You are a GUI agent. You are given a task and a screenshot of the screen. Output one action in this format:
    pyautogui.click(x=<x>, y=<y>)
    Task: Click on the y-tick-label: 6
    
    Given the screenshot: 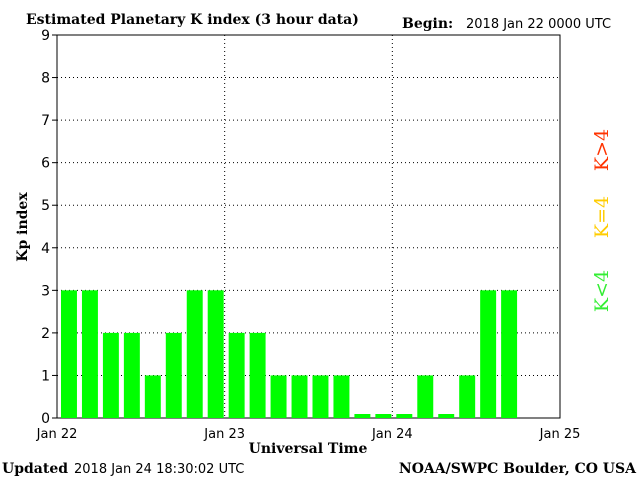 What is the action you would take?
    pyautogui.click(x=45, y=164)
    